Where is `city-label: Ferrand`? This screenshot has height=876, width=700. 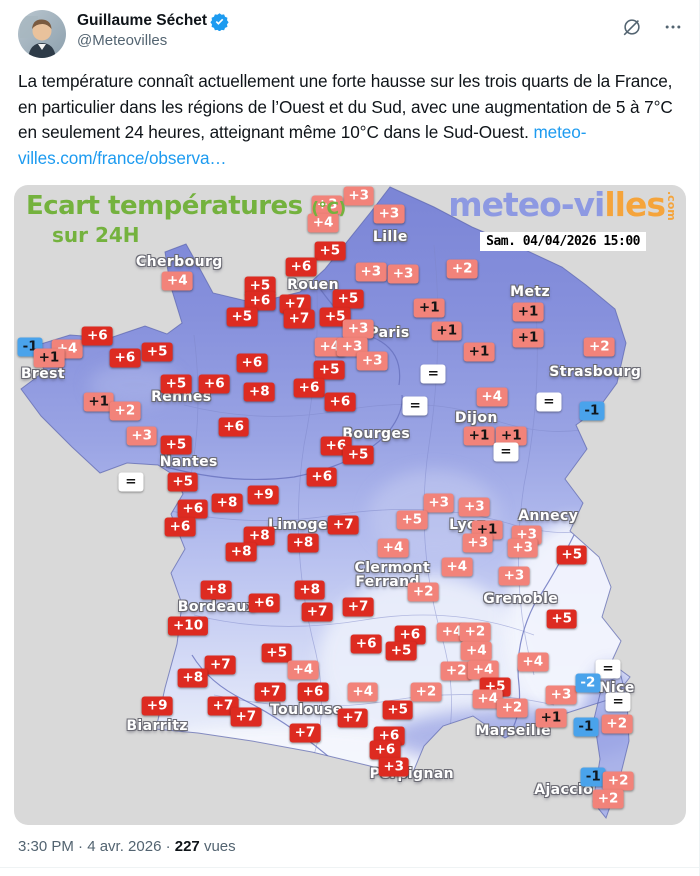
city-label: Ferrand is located at coordinates (387, 581).